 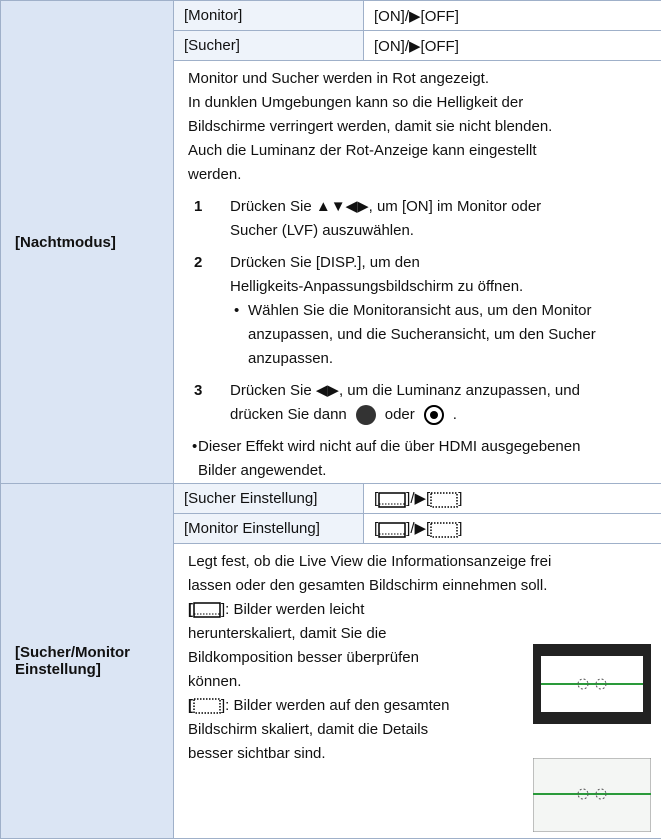 I want to click on setting-name: [Sucher], so click(x=269, y=46).